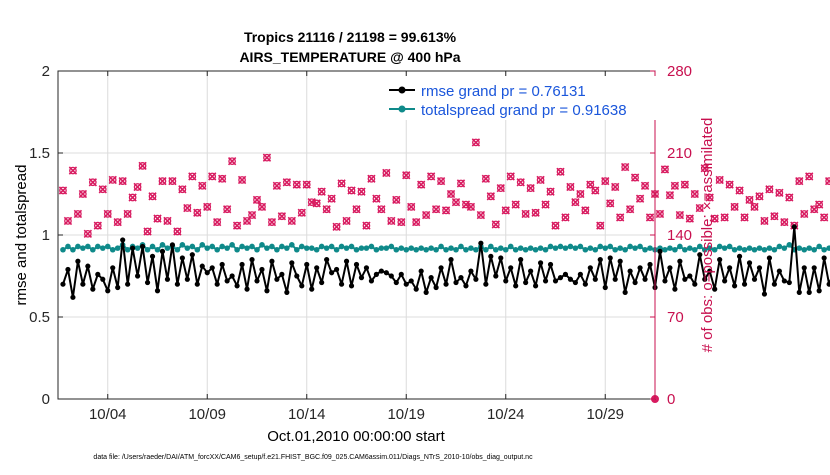  Describe the element at coordinates (679, 235) in the screenshot. I see `y2-tick-label: 140` at that location.